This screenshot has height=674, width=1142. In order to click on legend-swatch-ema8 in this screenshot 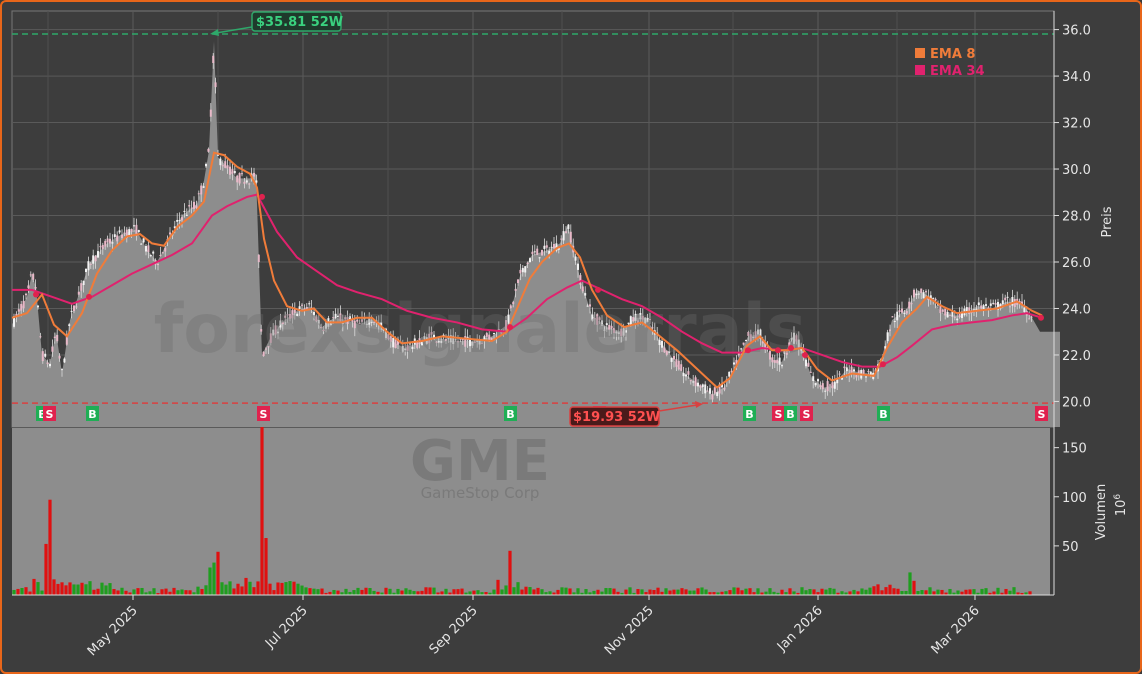, I will do `click(920, 53)`.